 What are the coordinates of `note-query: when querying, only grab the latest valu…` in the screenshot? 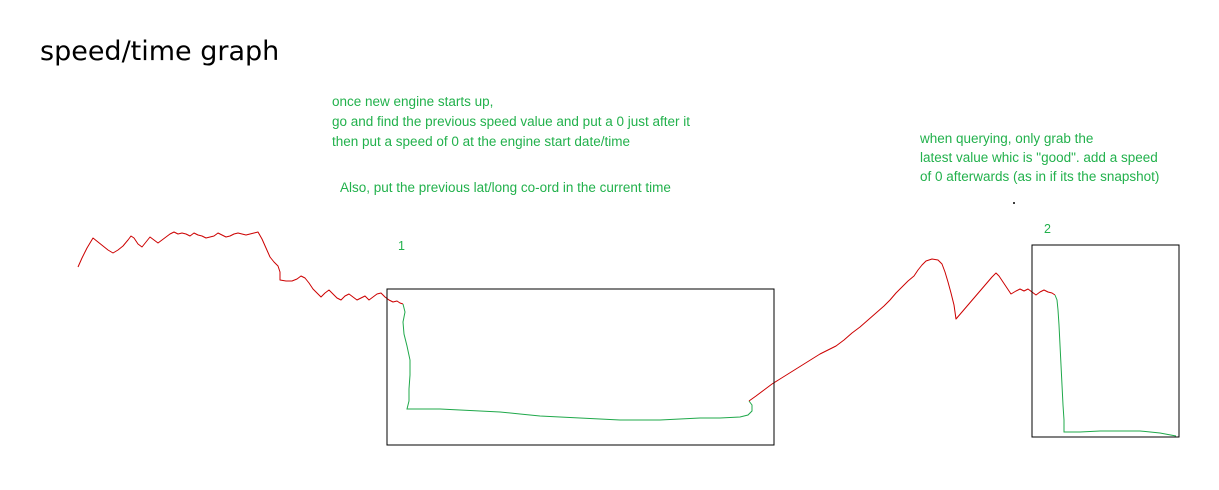 It's located at (1039, 157).